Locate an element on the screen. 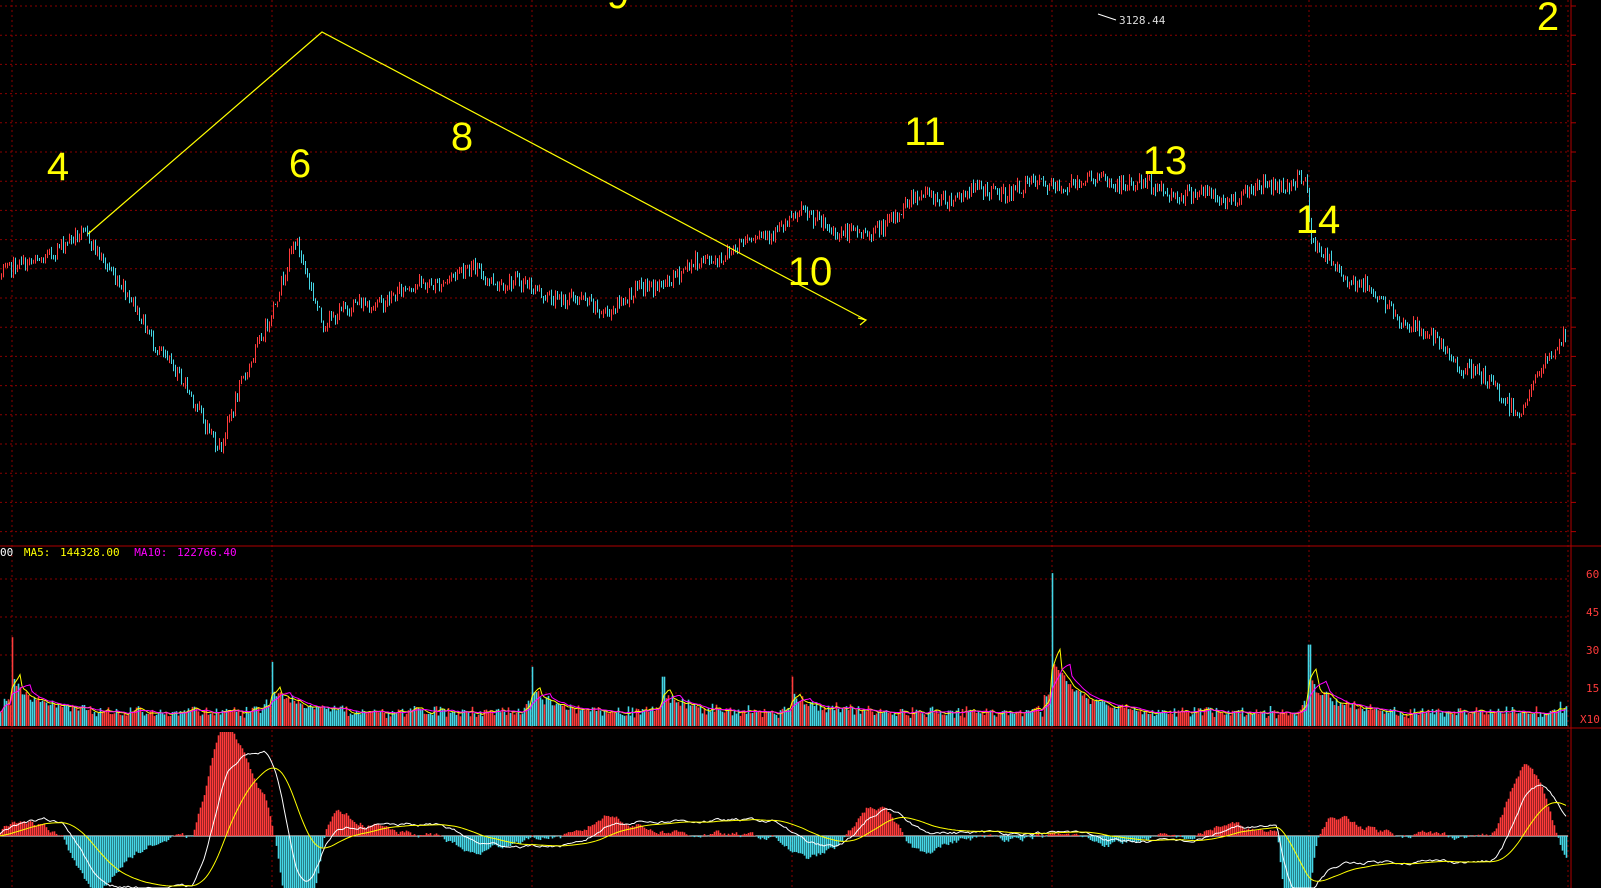 This screenshot has width=1601, height=888. volume-legend: 00 MA5: 144328.00 MA10: 122766.40 is located at coordinates (118, 552).